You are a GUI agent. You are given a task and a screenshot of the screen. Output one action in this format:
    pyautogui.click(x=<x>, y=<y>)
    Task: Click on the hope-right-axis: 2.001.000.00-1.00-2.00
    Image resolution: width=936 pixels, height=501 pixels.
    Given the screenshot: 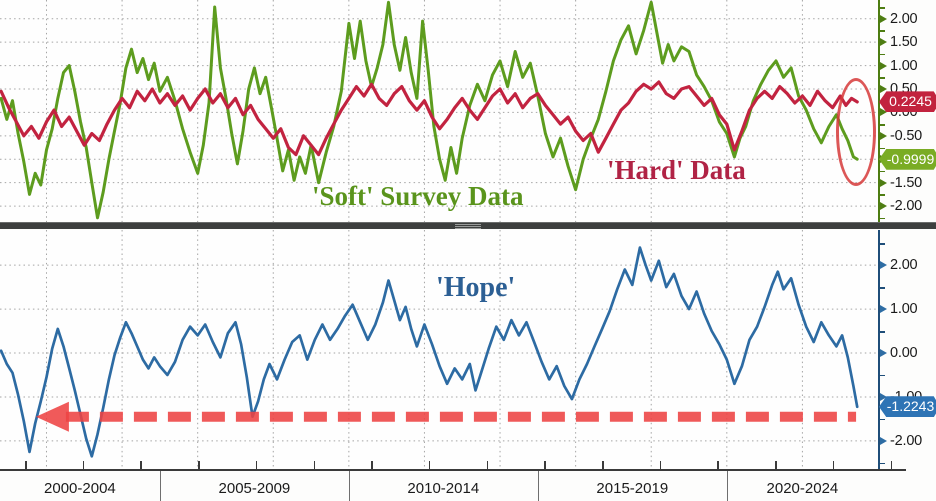 What is the action you would take?
    pyautogui.click(x=907, y=349)
    